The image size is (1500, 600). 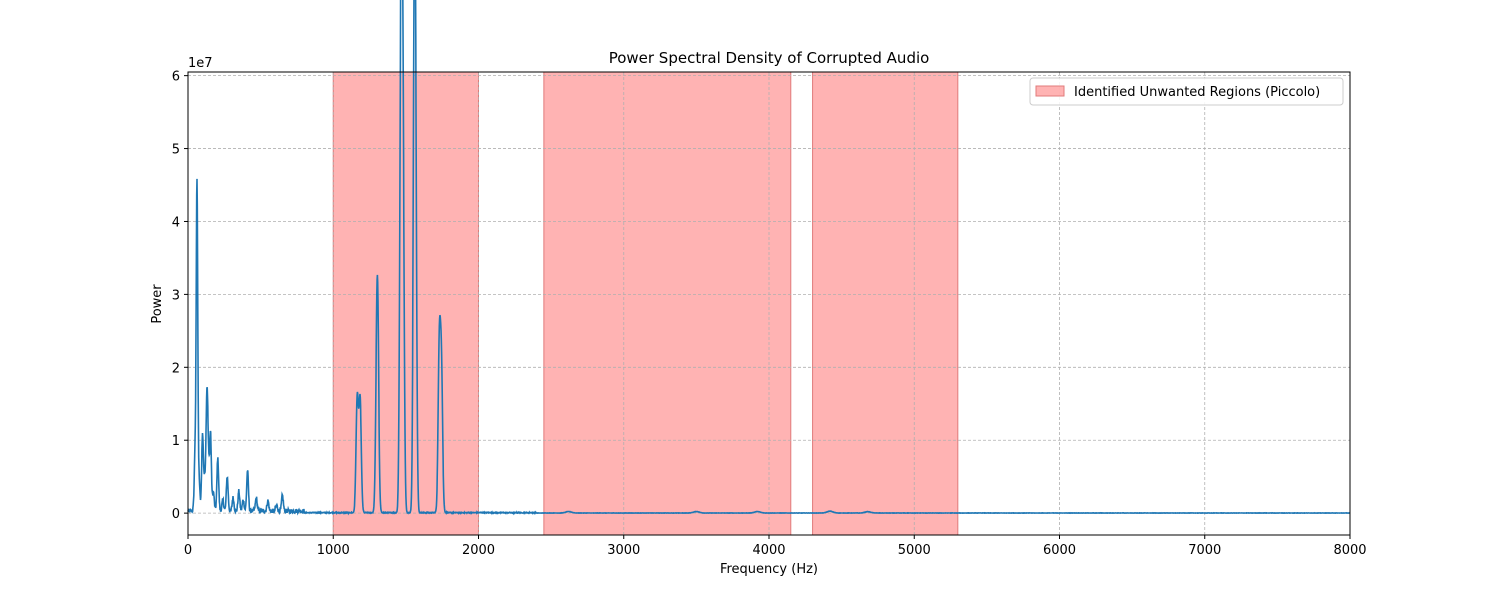 What do you see at coordinates (176, 295) in the screenshot?
I see `y-tick-label: 3` at bounding box center [176, 295].